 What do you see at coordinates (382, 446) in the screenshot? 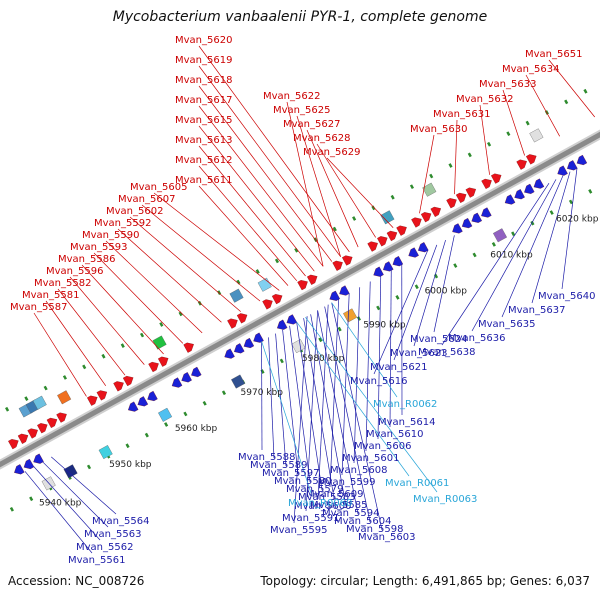
I see `reverse-gene-label: Mvan_5606` at bounding box center [382, 446].